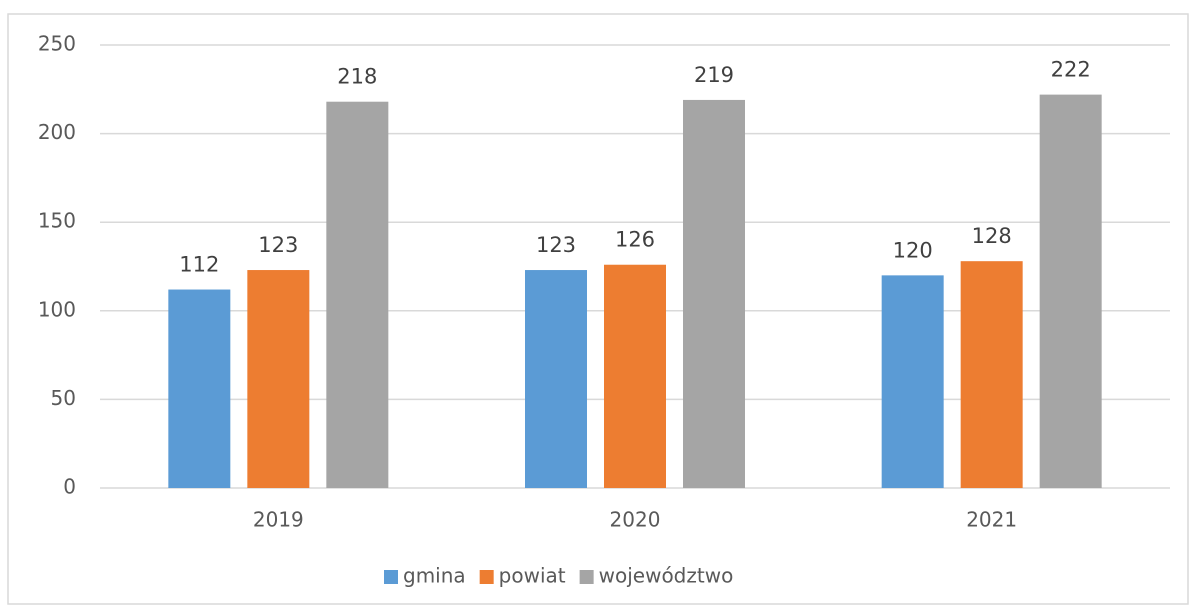 The width and height of the screenshot is (1196, 608). What do you see at coordinates (199, 265) in the screenshot?
I see `data-label: 112` at bounding box center [199, 265].